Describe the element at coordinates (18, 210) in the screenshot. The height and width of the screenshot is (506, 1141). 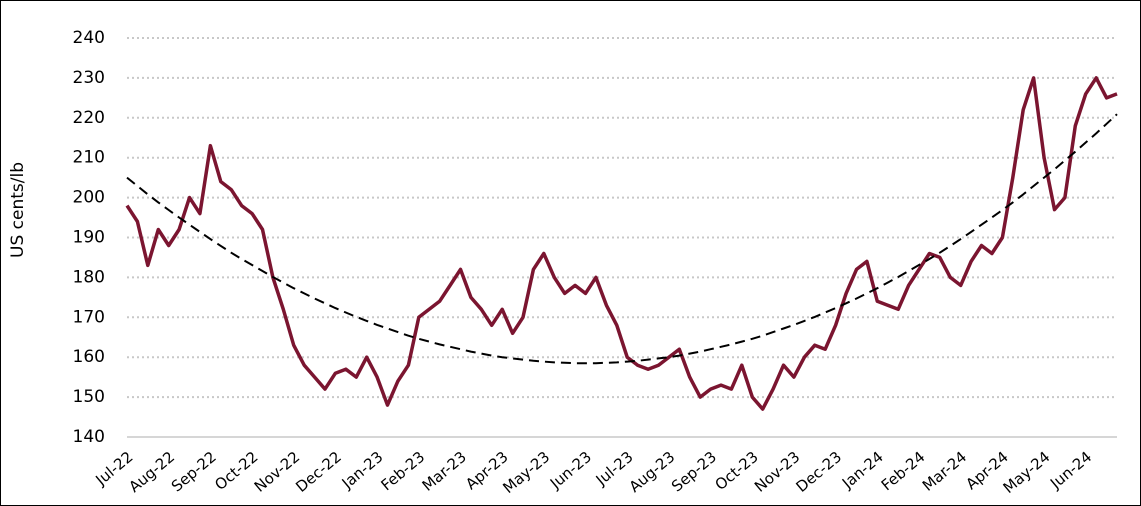
I see `y-axis-label: US cents/lb` at that location.